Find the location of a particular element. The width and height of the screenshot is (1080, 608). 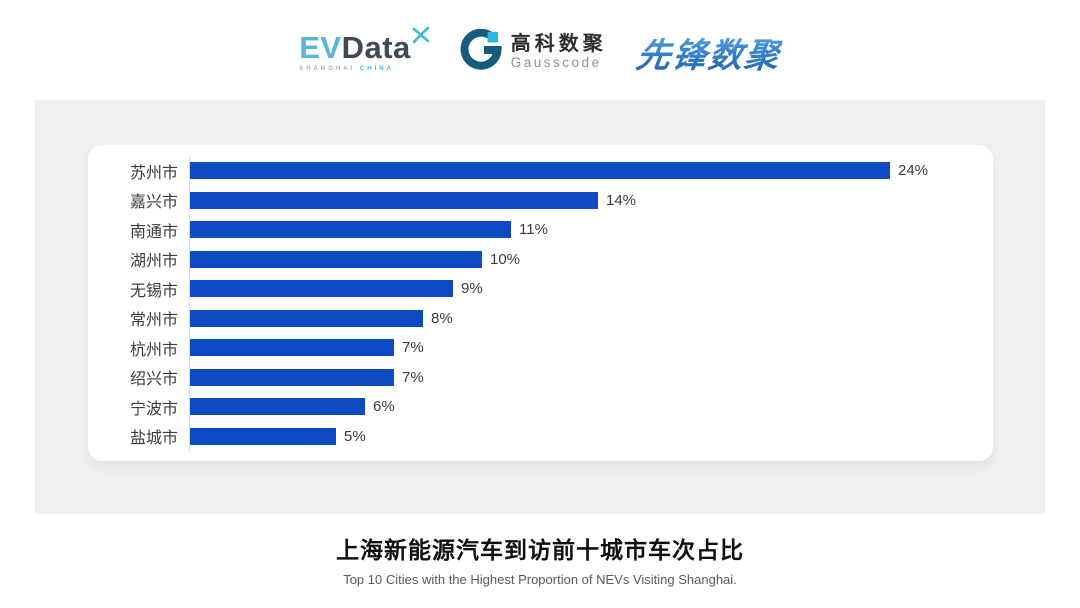

bar-row: 常州市 8% is located at coordinates (540, 318).